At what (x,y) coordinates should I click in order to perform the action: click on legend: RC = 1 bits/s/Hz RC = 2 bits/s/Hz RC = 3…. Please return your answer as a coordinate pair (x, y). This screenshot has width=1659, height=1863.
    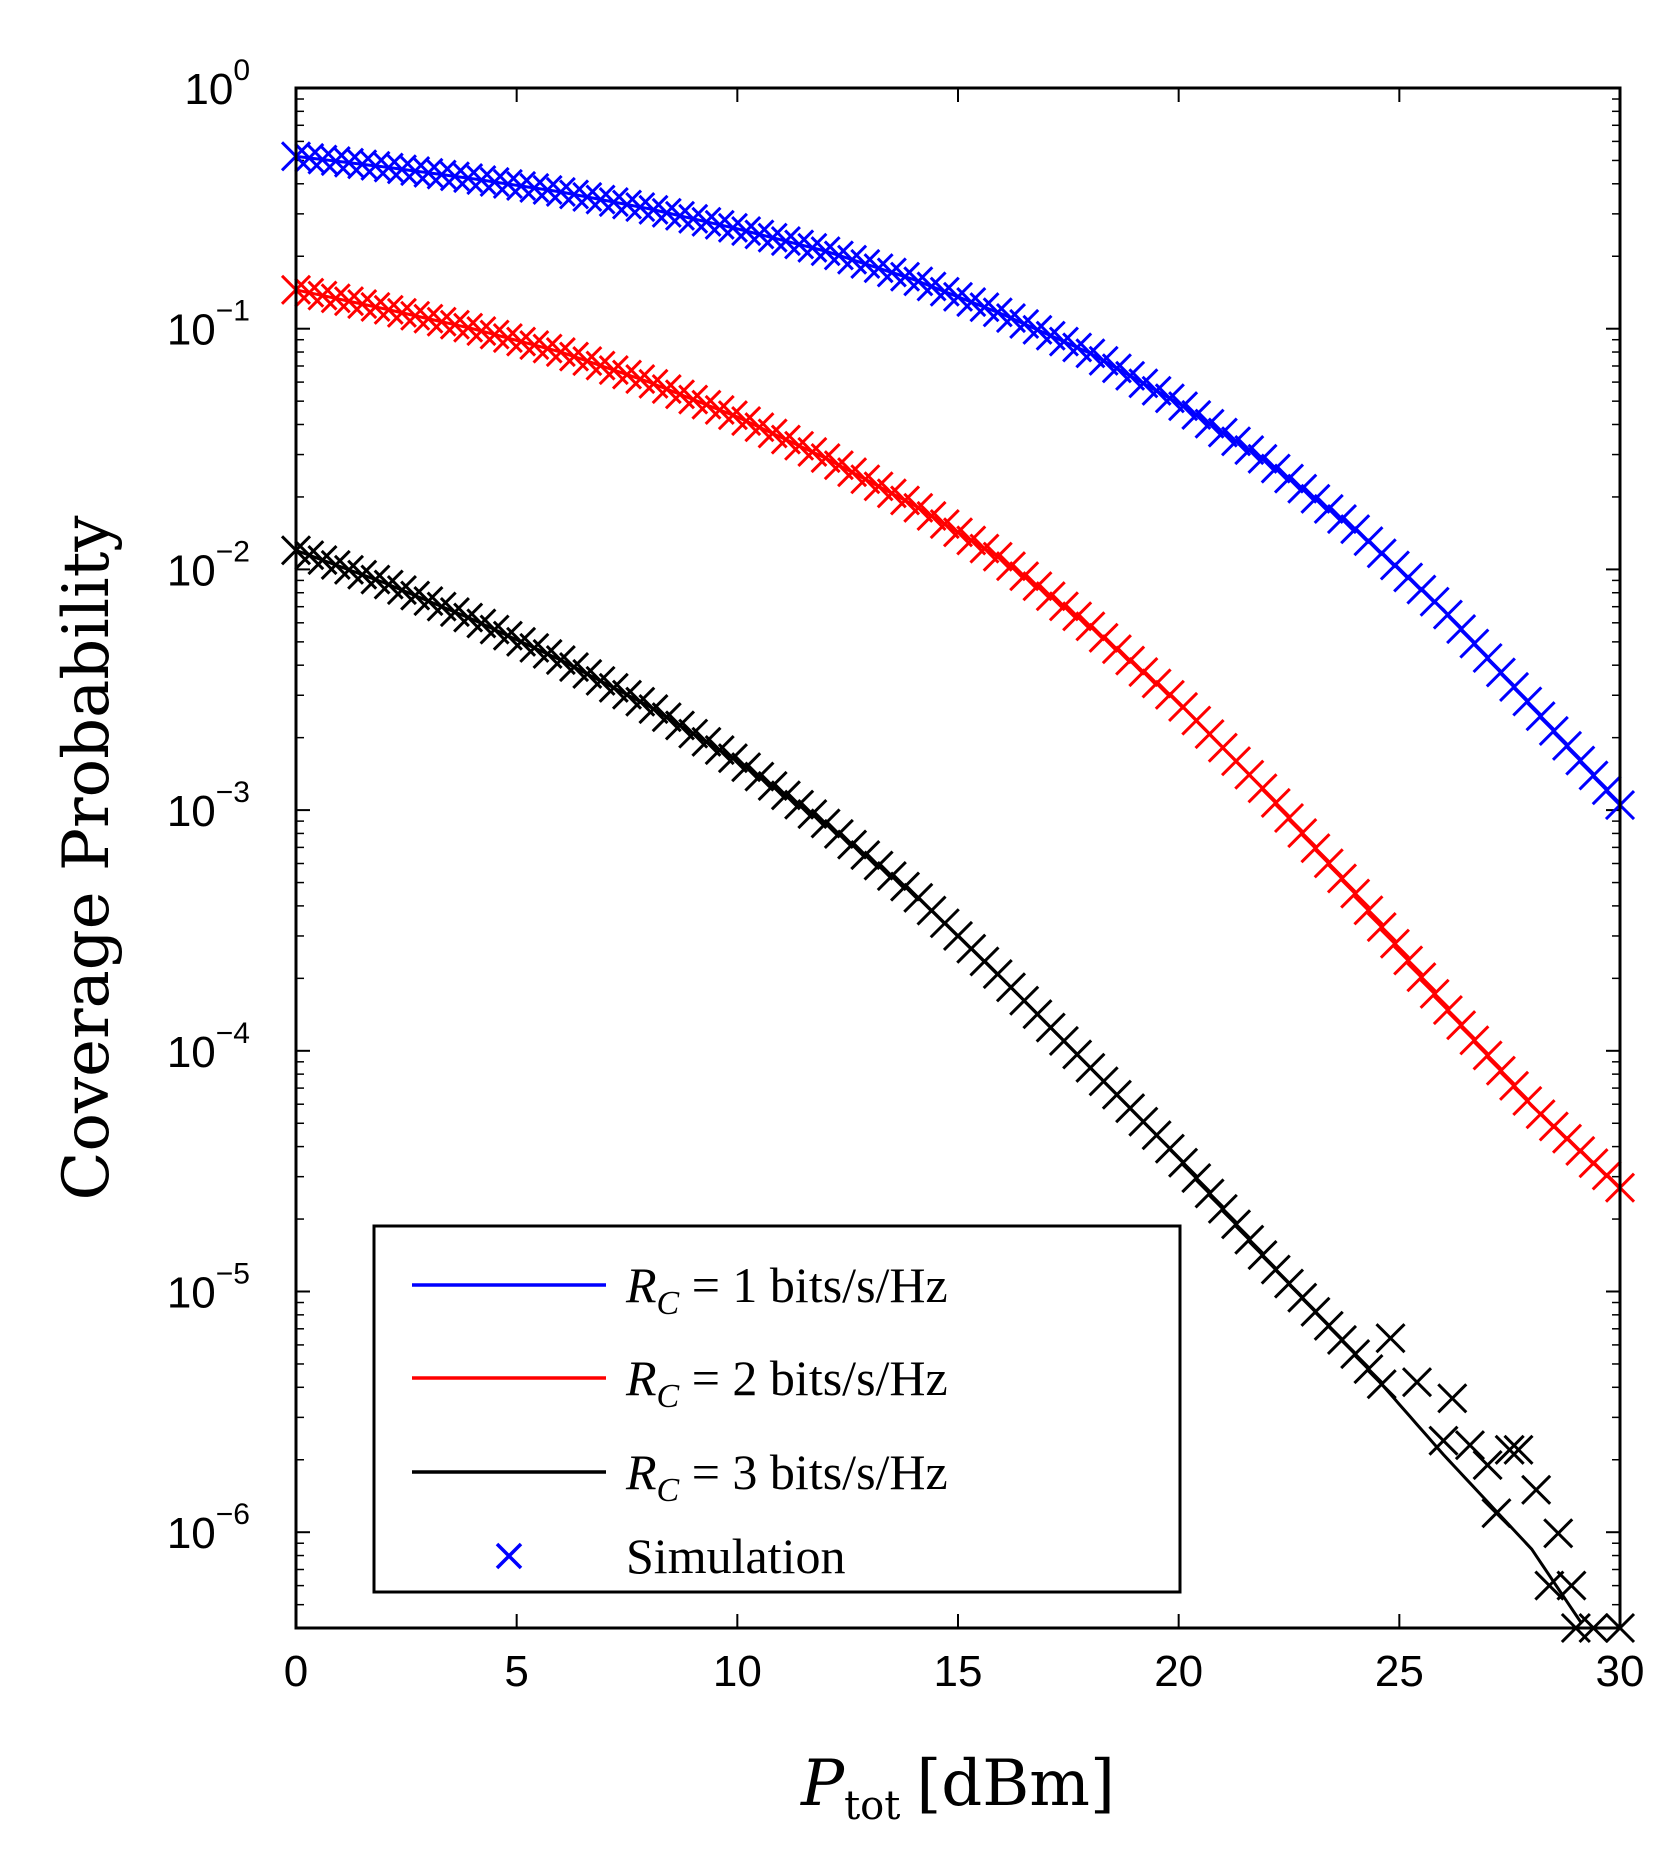
    Looking at the image, I should click on (777, 1409).